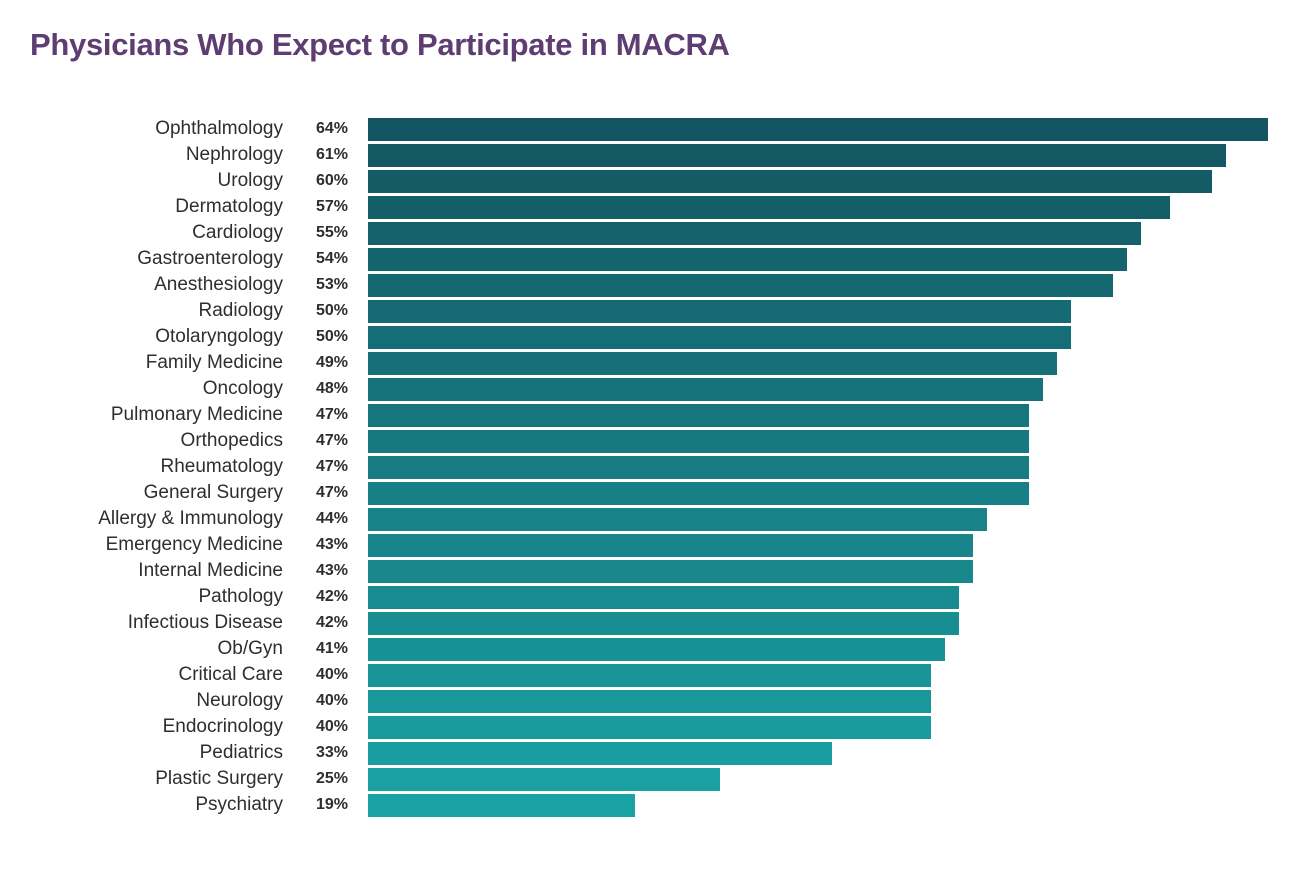  I want to click on value-label: 48%, so click(331, 388).